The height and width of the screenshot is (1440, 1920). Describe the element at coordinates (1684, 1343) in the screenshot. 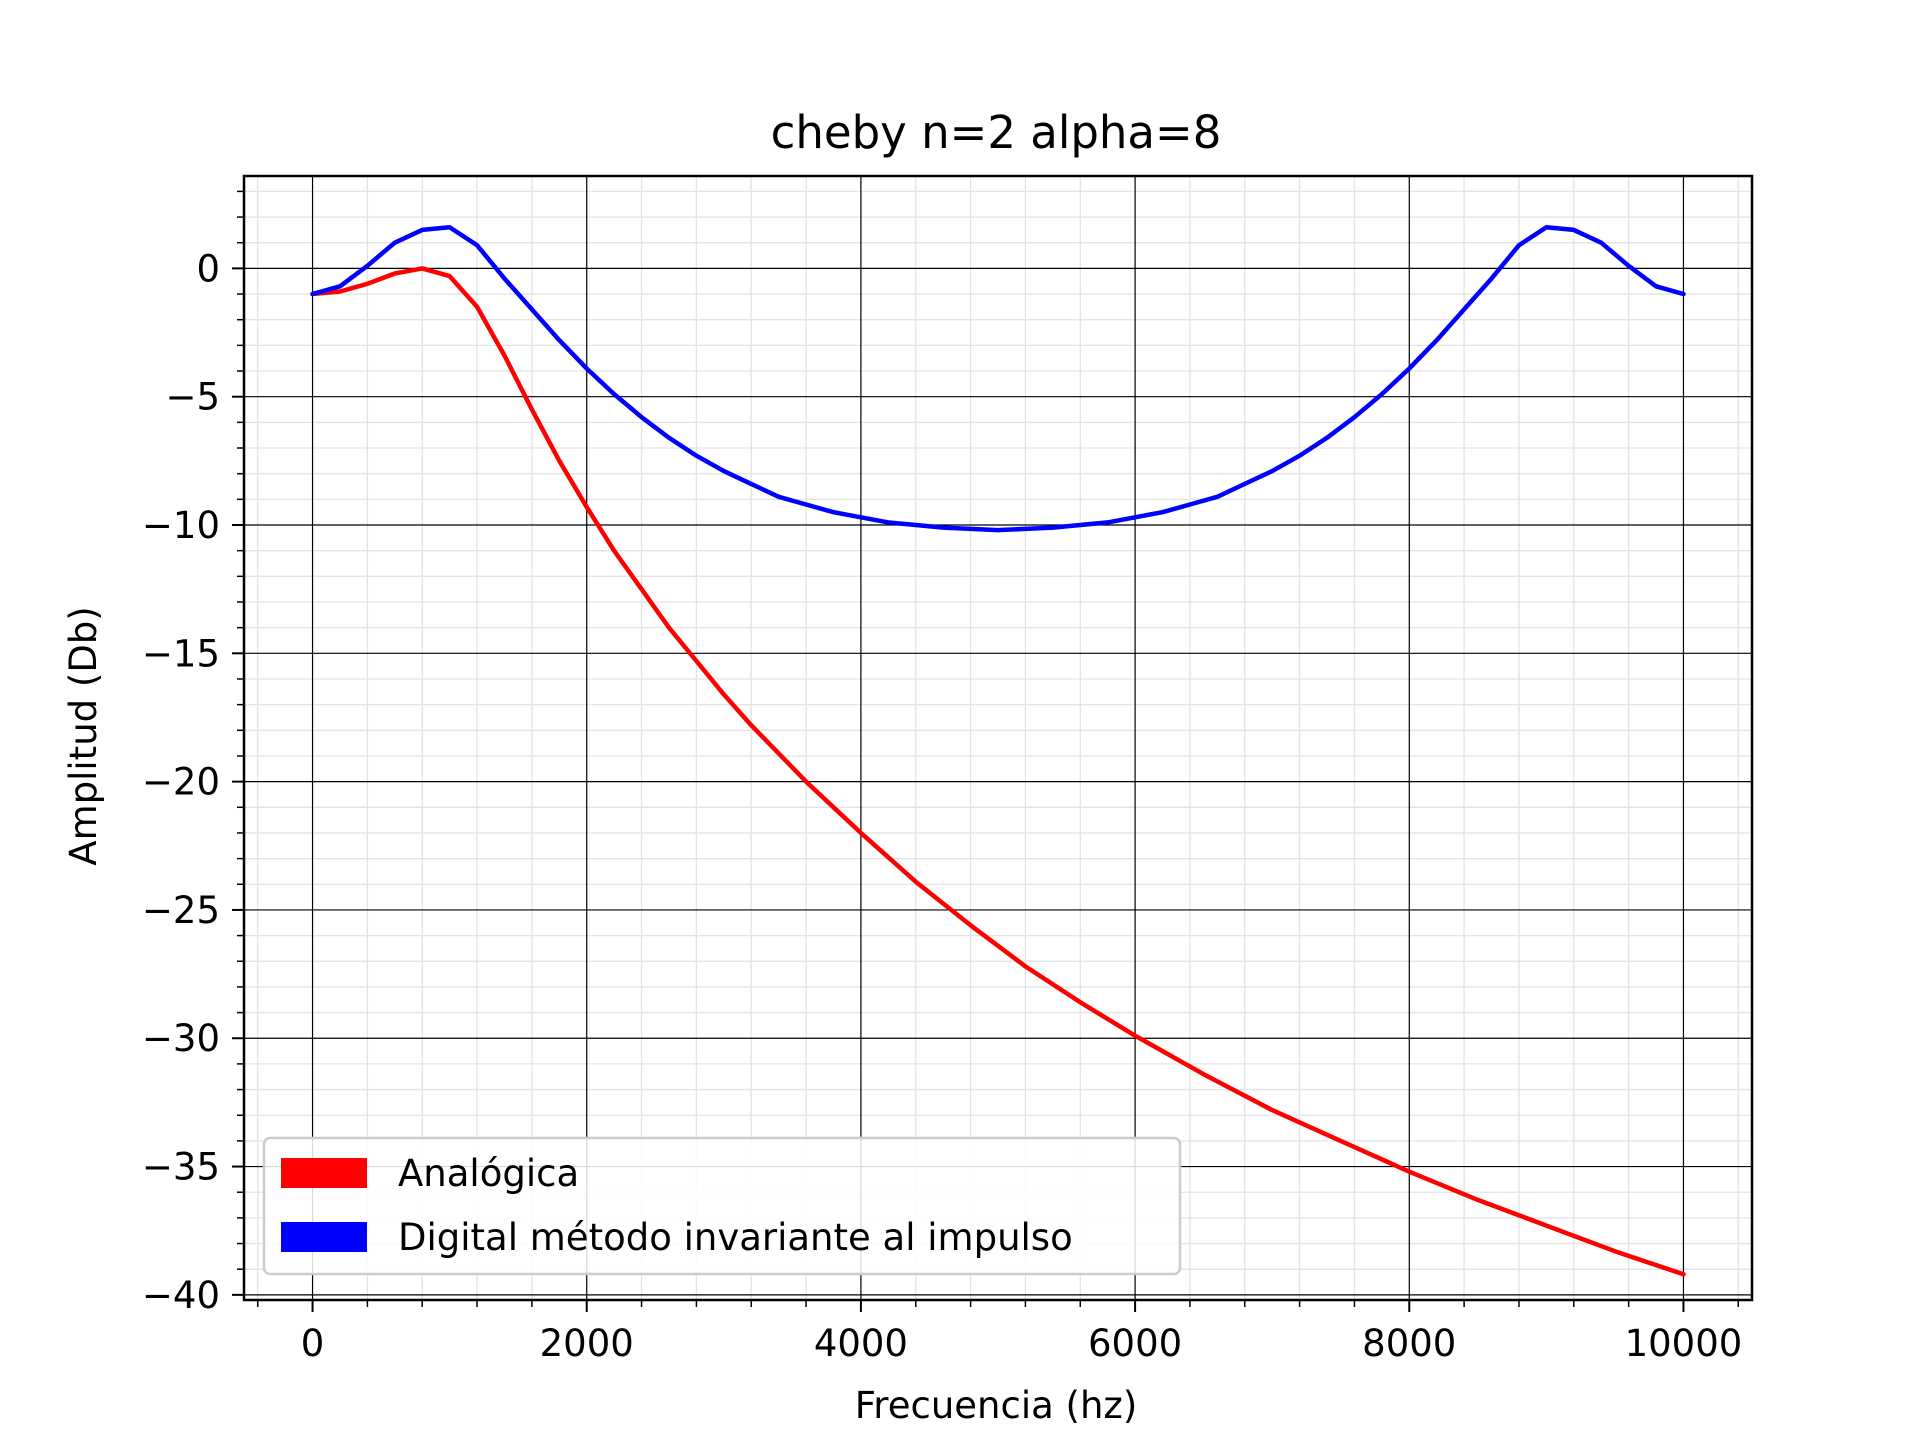

I see `x-tick-label: 10000` at that location.